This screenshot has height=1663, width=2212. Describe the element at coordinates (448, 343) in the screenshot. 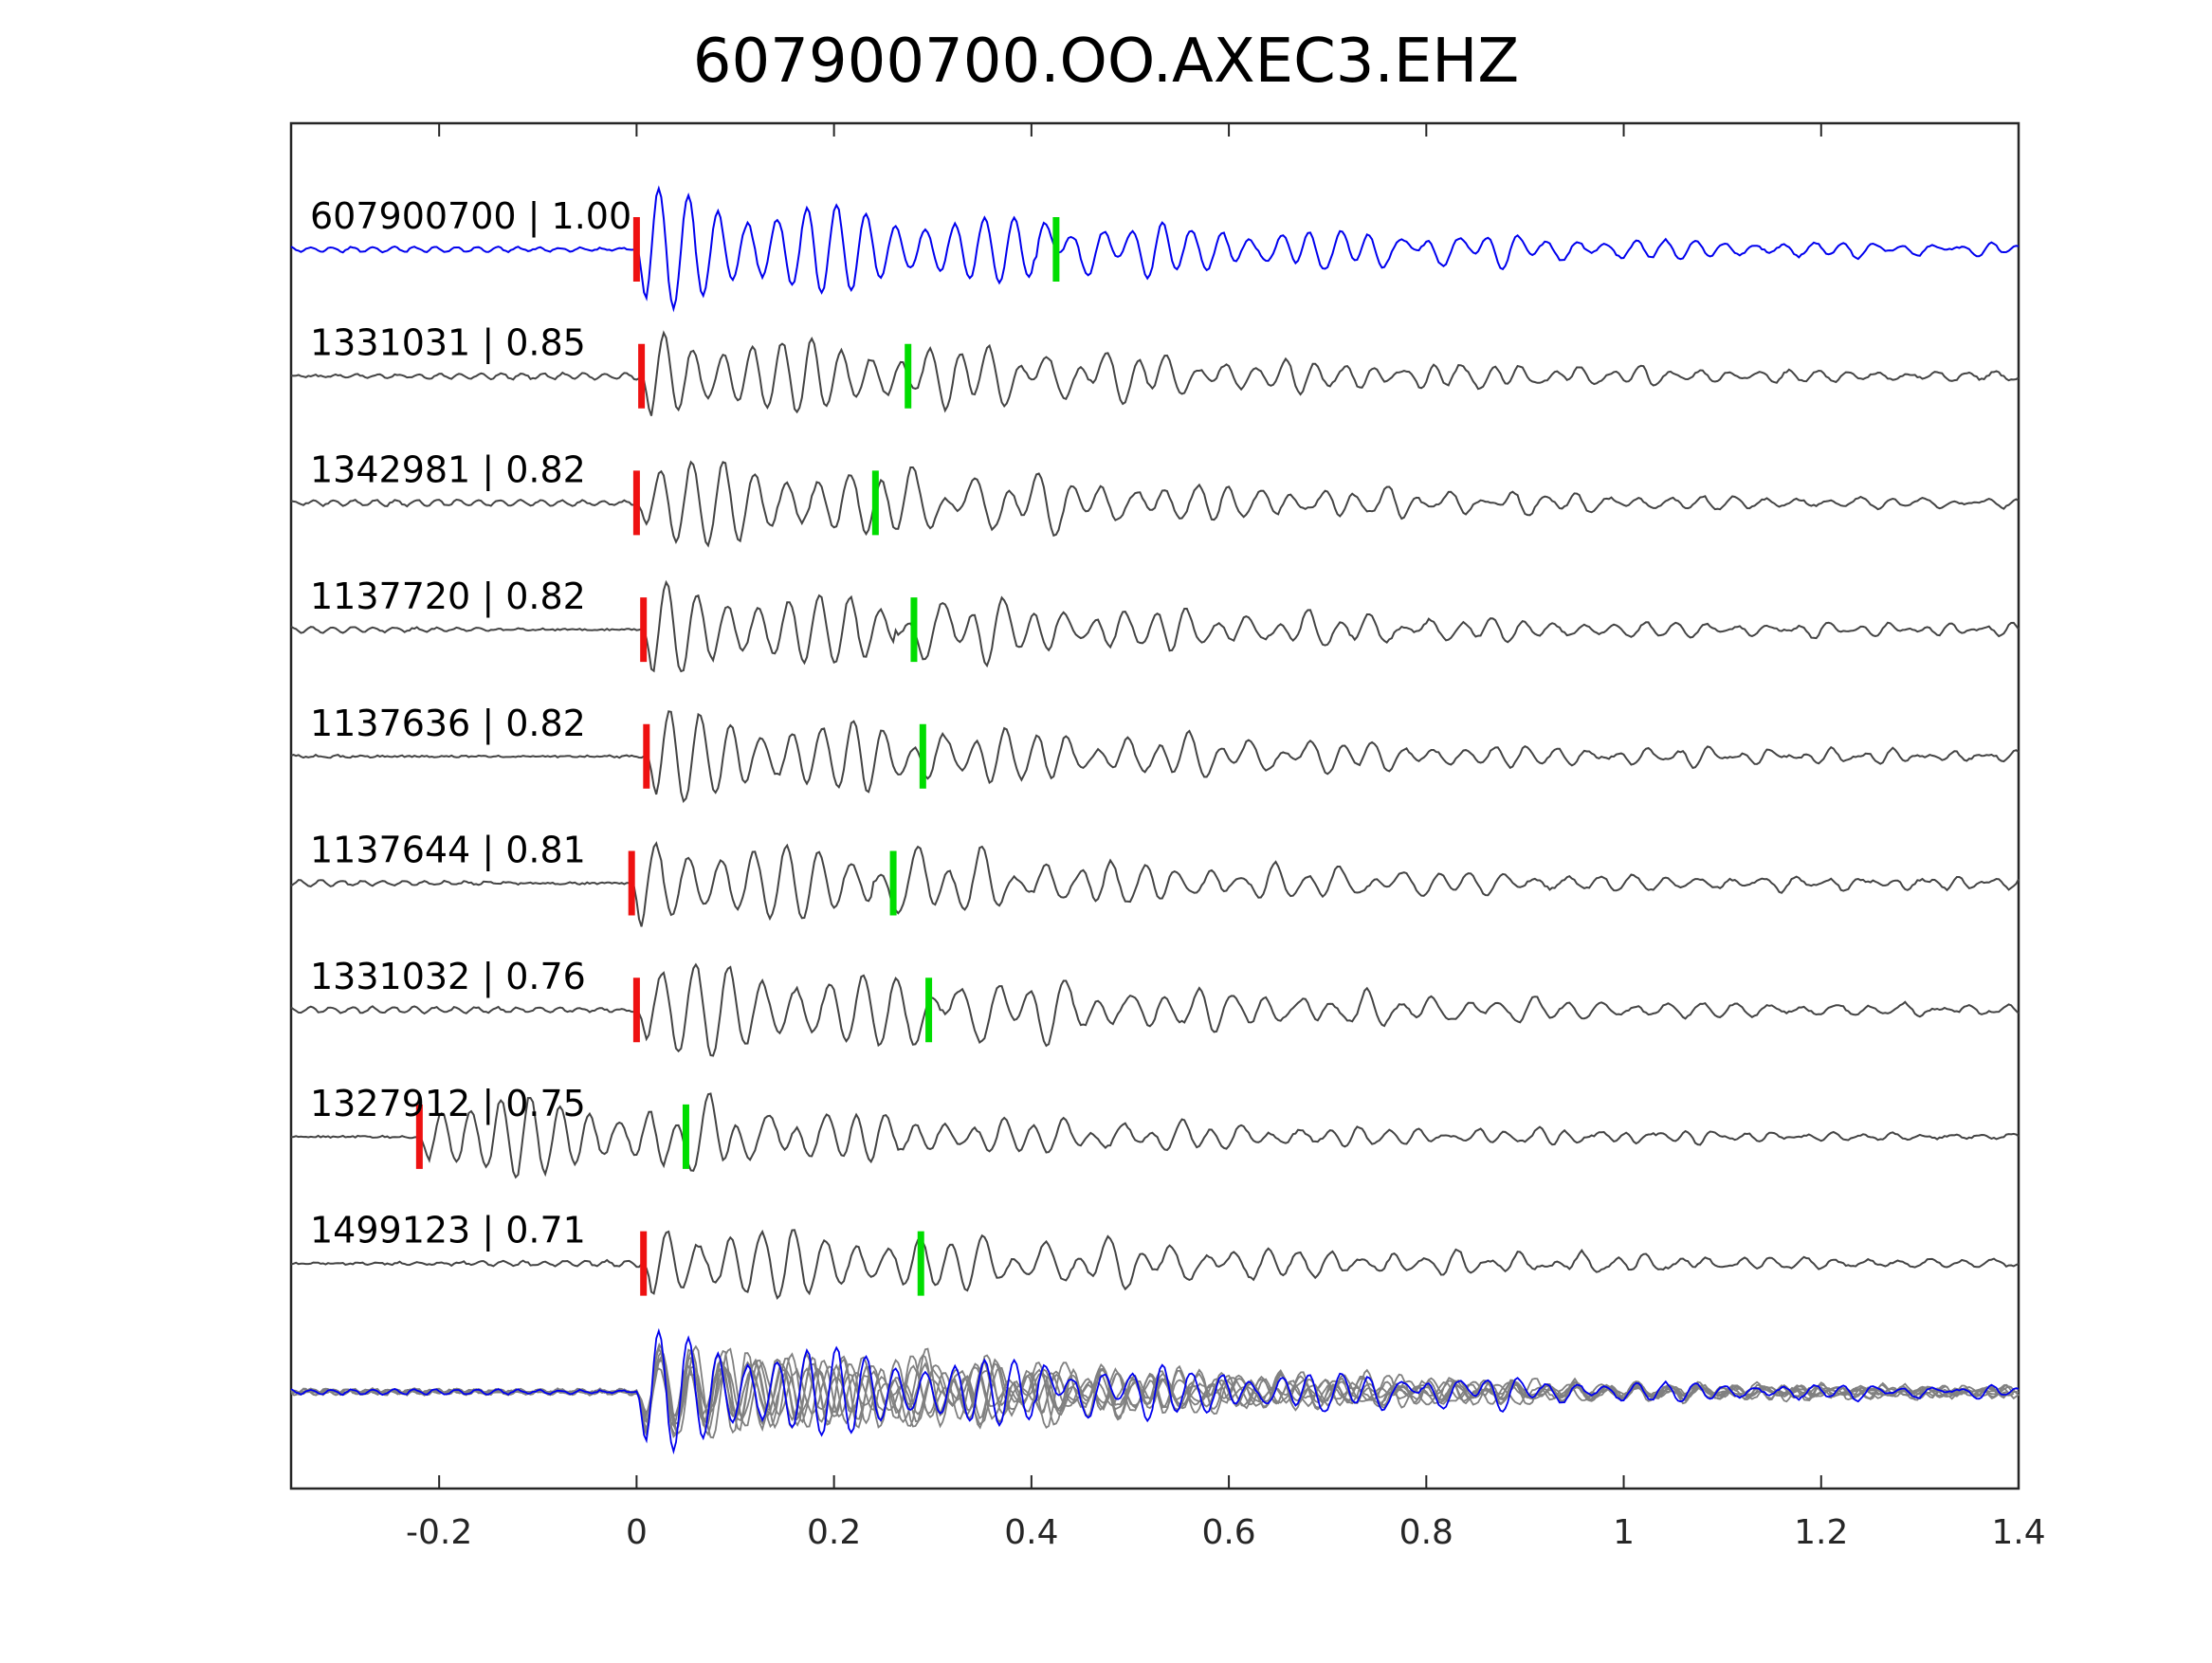

I see `trace-label: 1331031 | 0.85` at that location.